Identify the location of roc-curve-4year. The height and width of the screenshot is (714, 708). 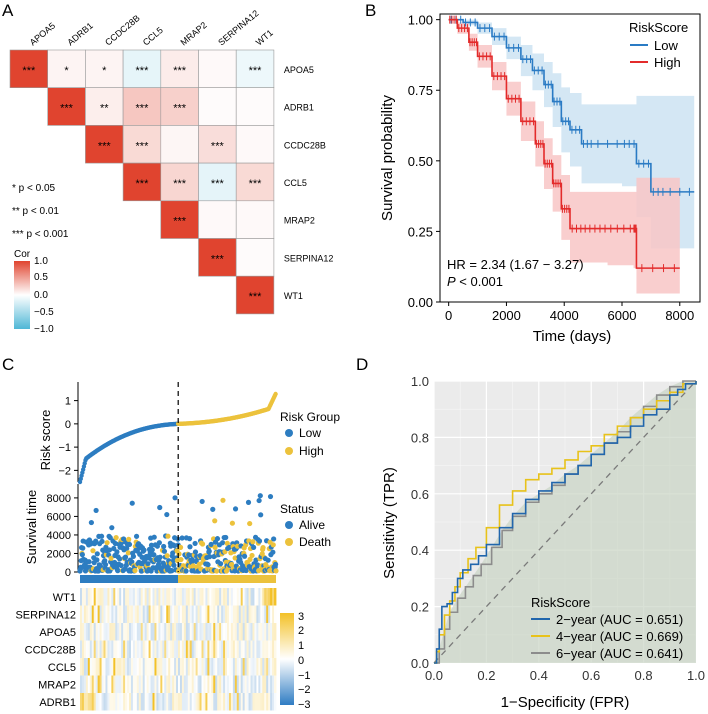
(565, 522).